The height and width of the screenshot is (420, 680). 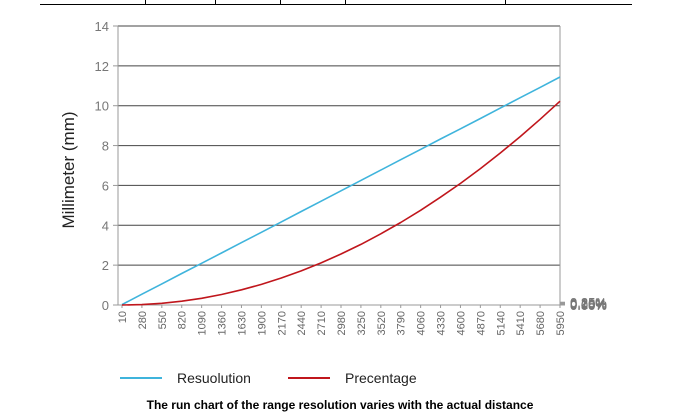 I want to click on y-tick-label: 10, so click(x=102, y=106).